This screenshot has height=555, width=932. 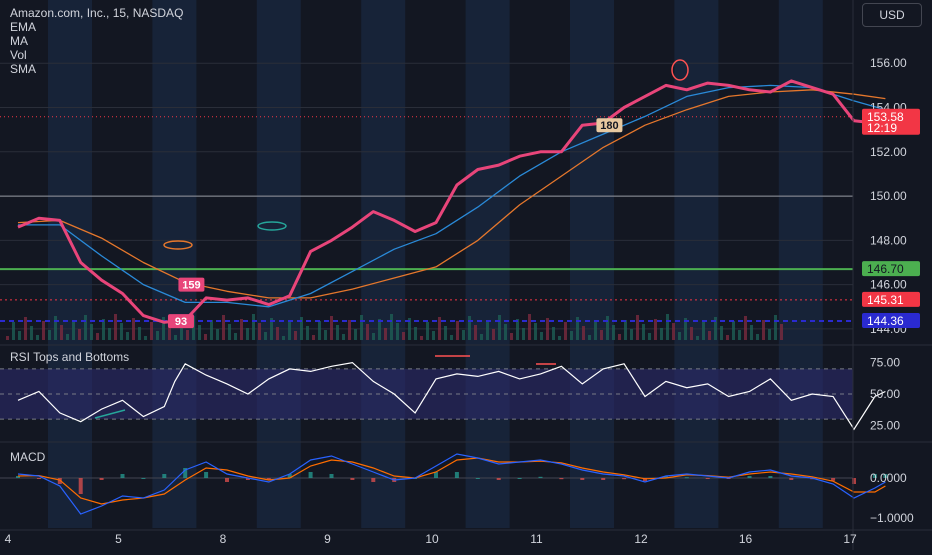 What do you see at coordinates (8, 539) in the screenshot?
I see `time-tick-label: 4` at bounding box center [8, 539].